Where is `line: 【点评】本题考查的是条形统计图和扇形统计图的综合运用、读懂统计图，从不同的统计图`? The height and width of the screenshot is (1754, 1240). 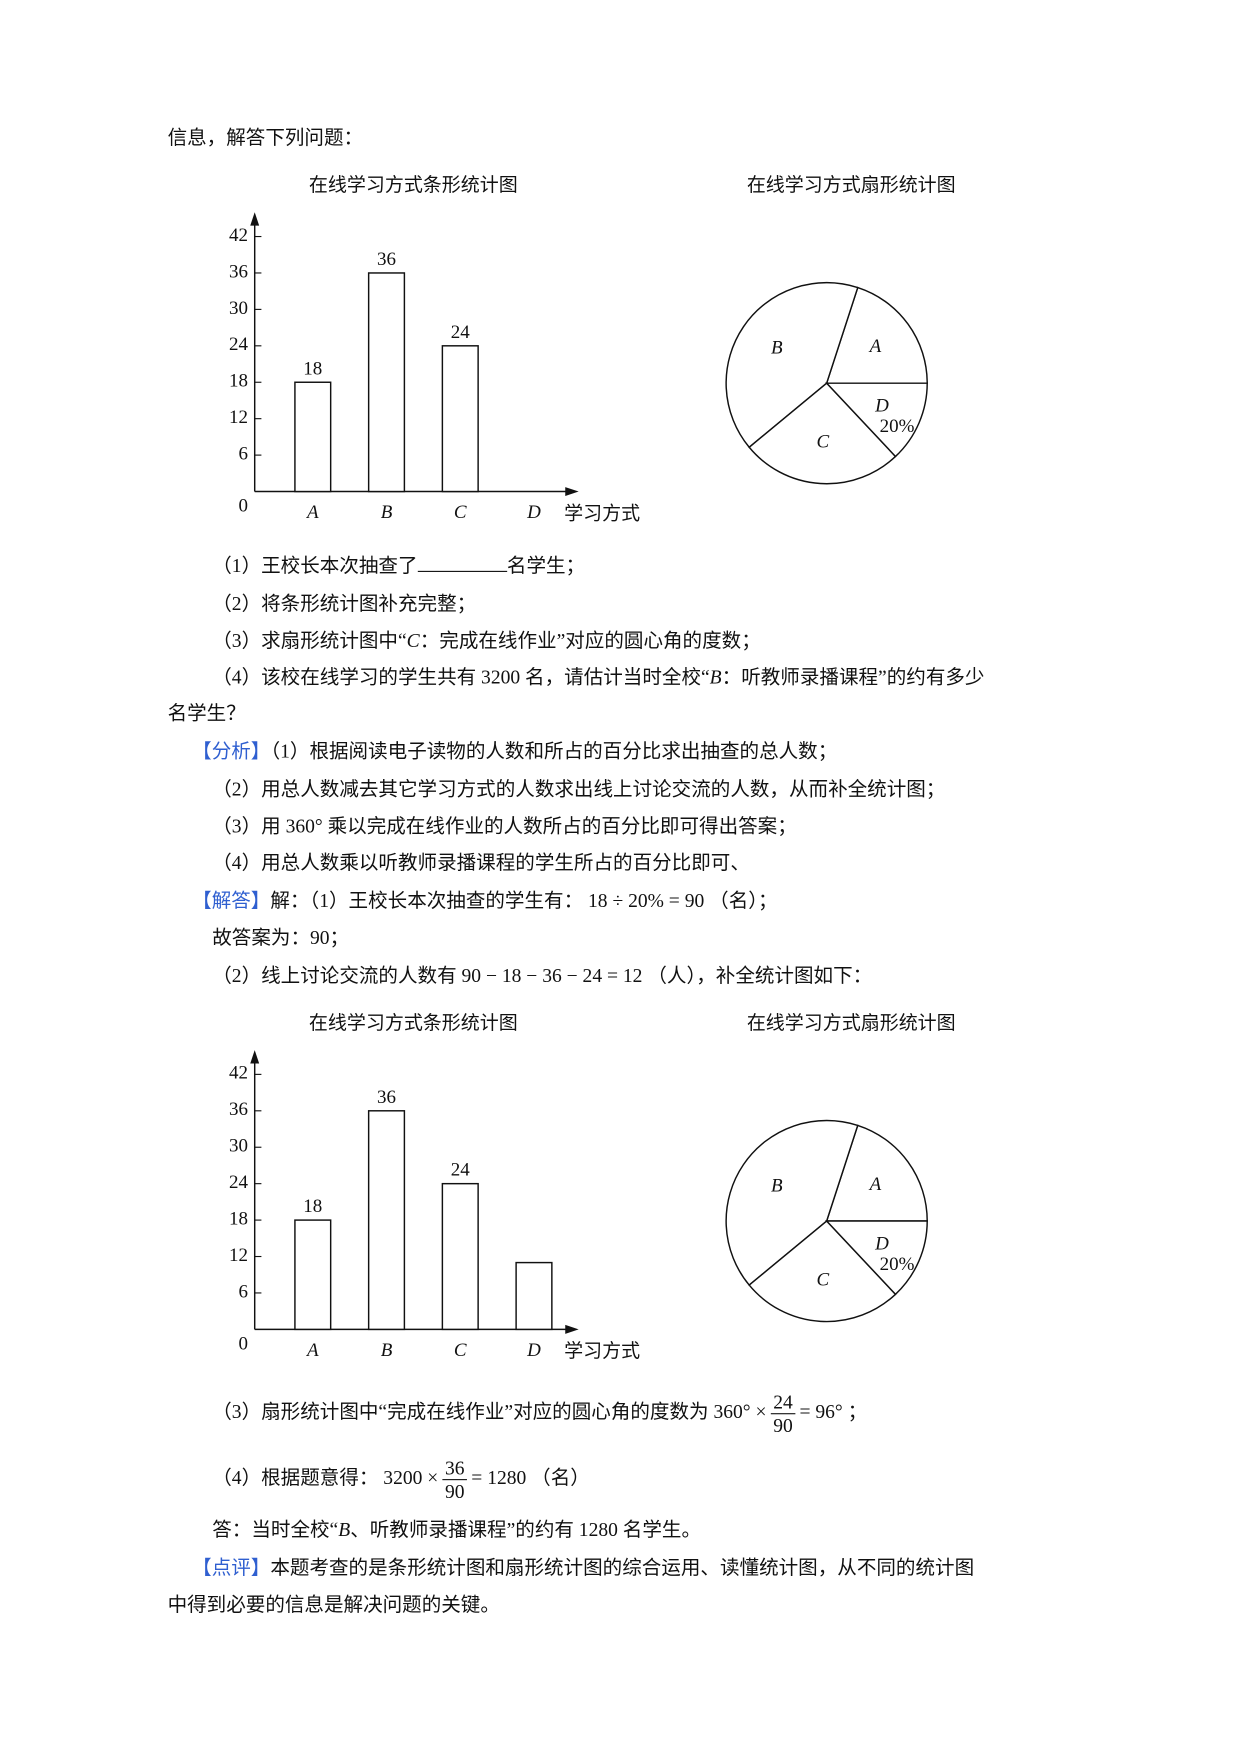
line: 【点评】本题考查的是条形统计图和扇形统计图的综合运用、读懂统计图，从不同的统计图 is located at coordinates (583, 1567).